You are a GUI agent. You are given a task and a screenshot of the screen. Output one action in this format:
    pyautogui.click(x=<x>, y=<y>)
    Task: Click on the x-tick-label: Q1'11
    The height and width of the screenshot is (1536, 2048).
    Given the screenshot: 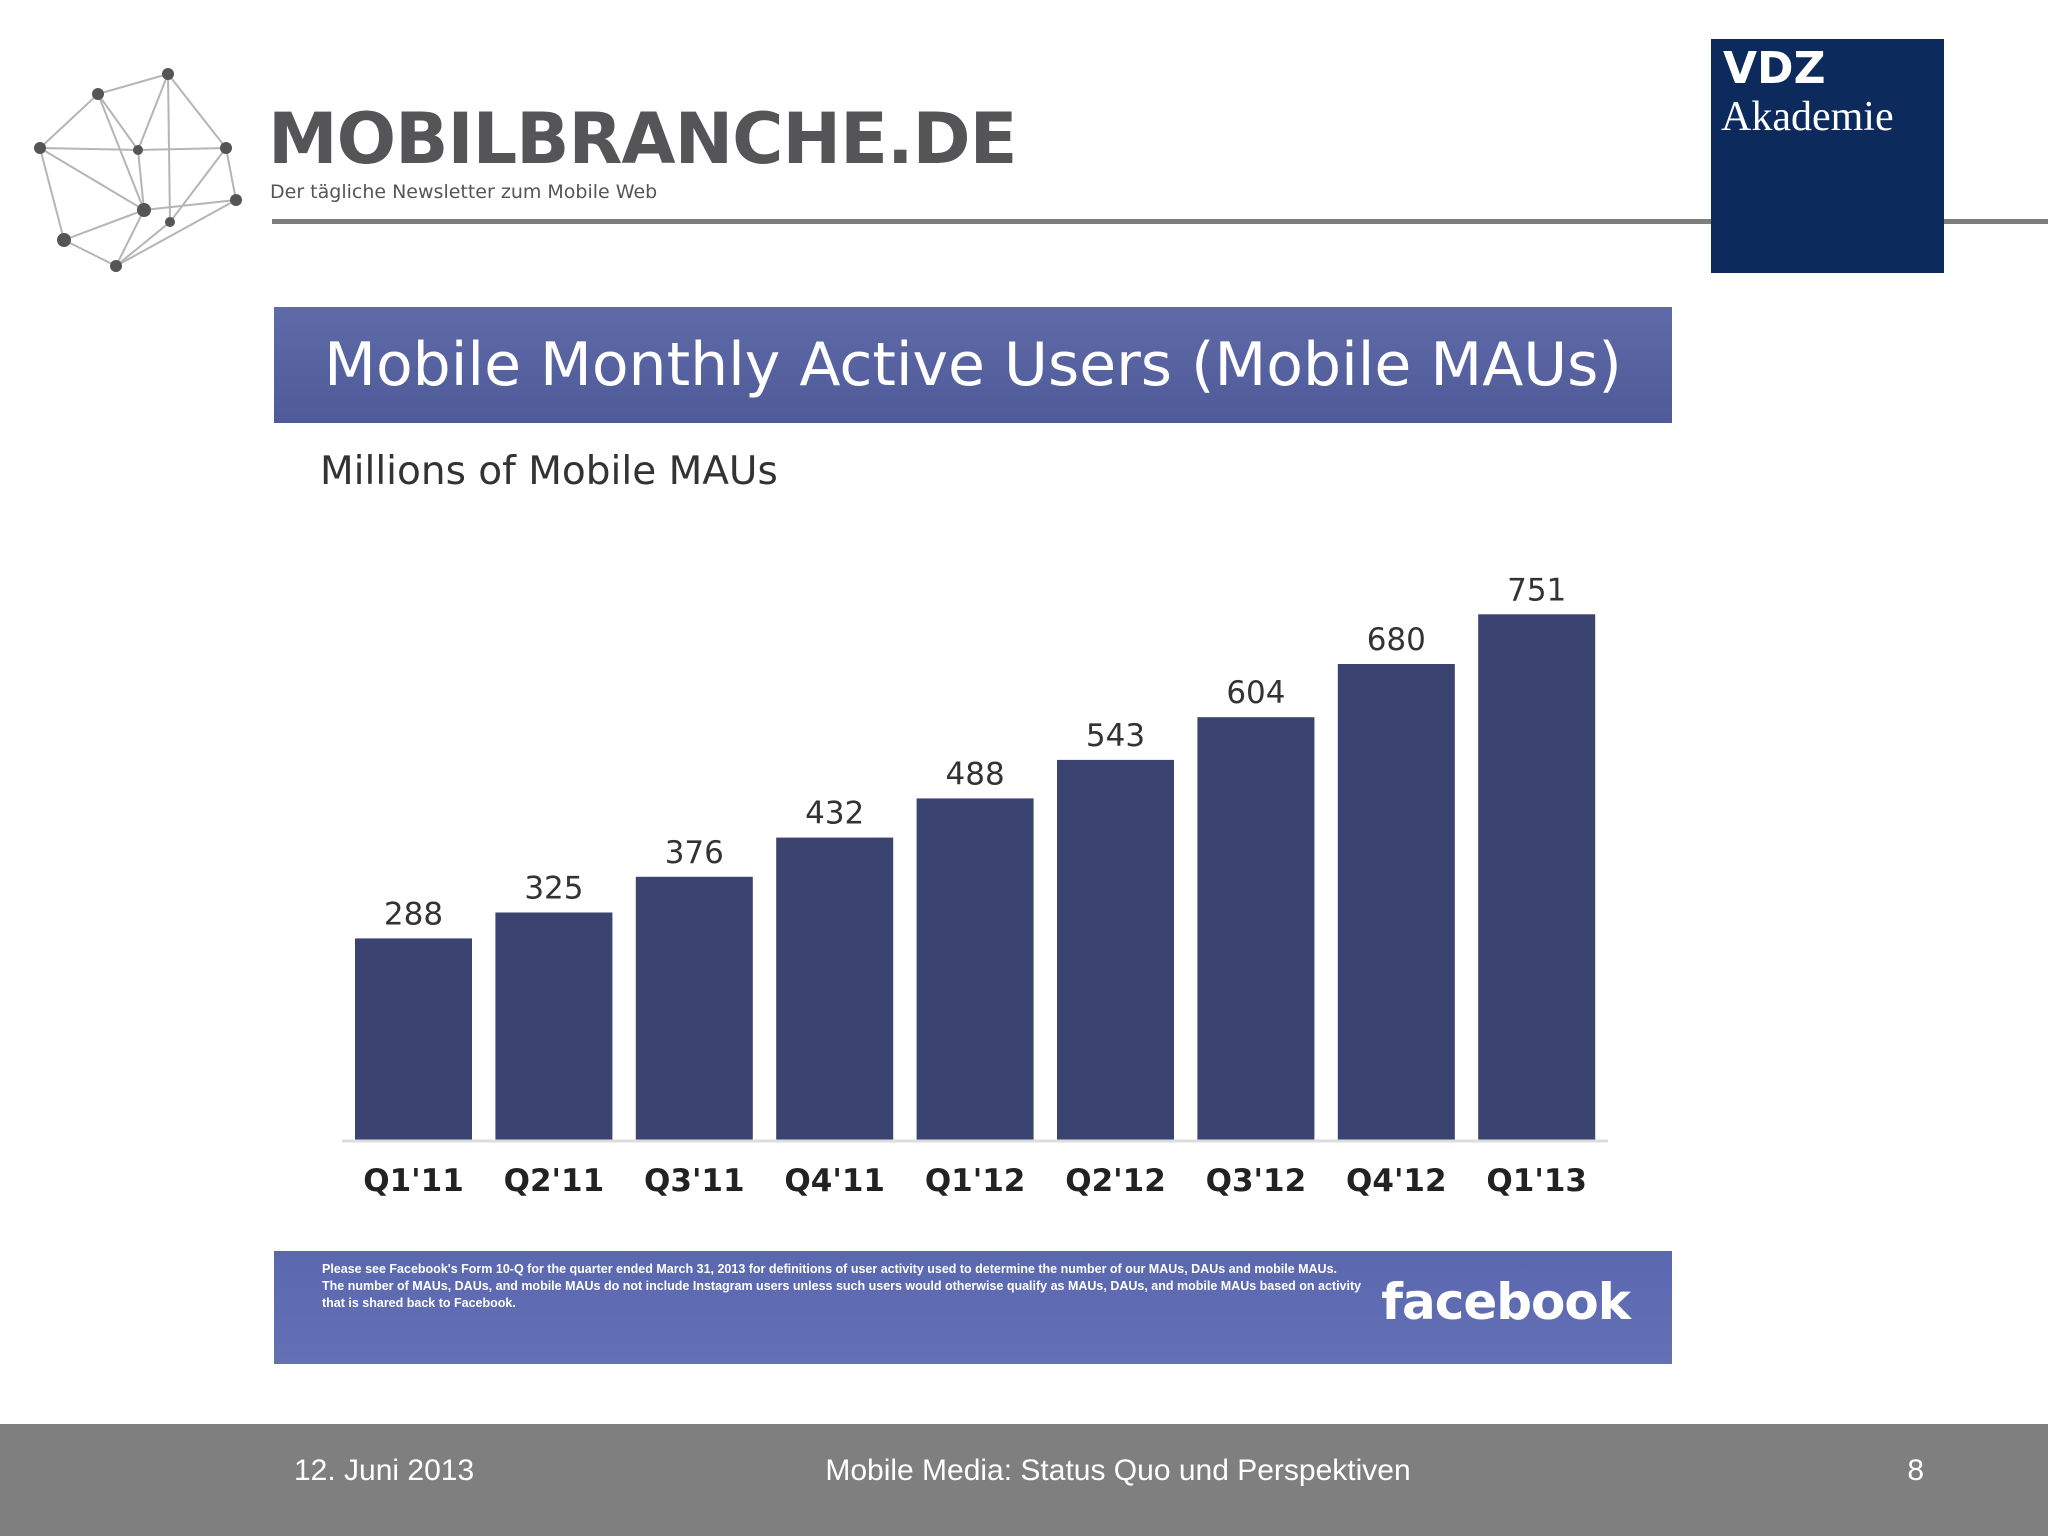 What is the action you would take?
    pyautogui.click(x=413, y=1181)
    